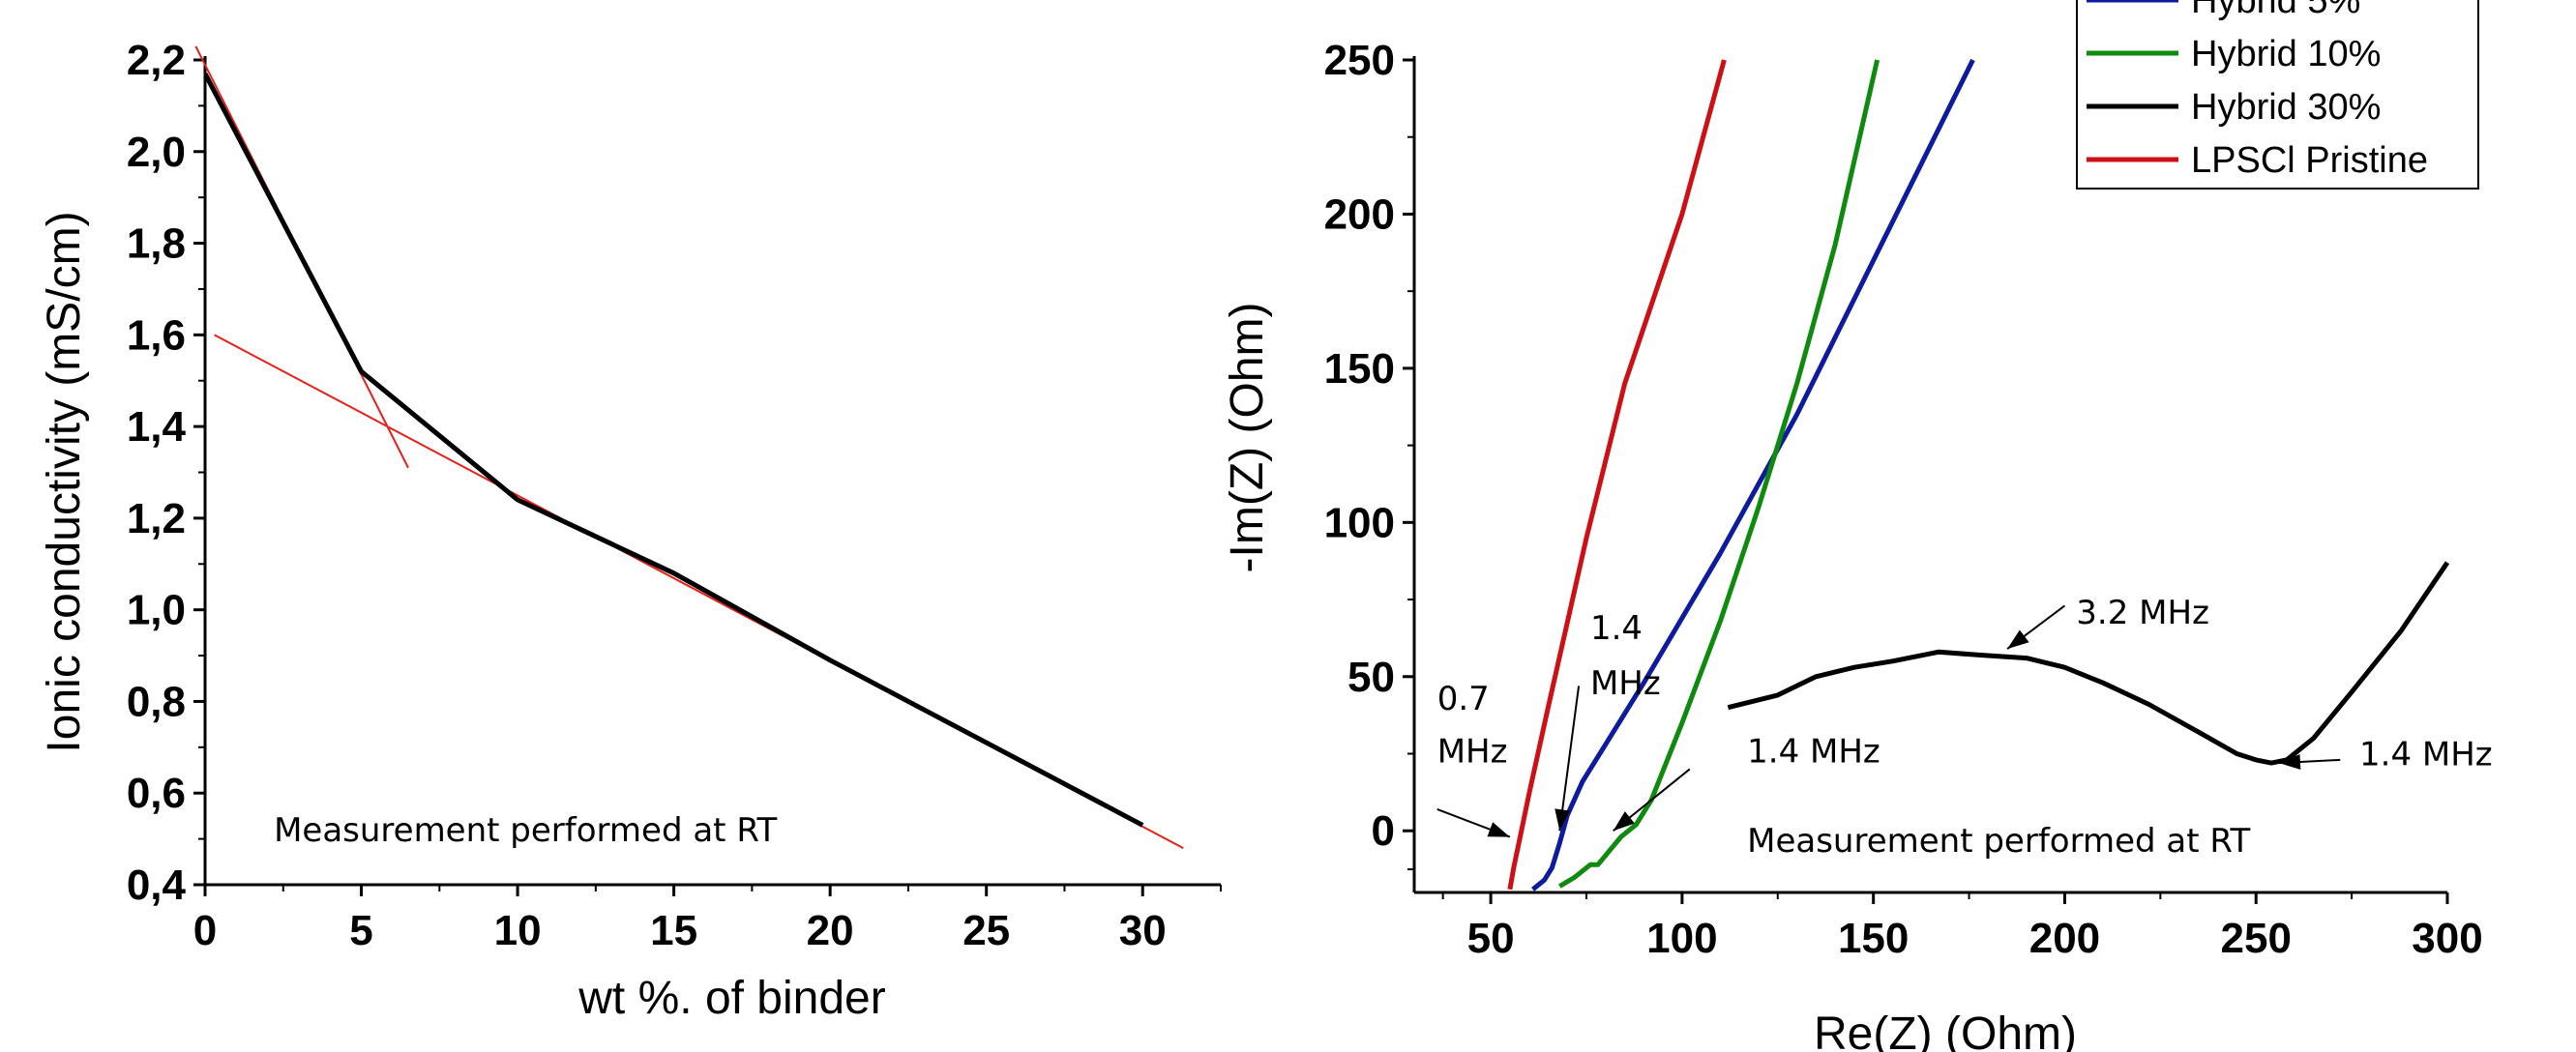  Describe the element at coordinates (2447, 938) in the screenshot. I see `x-tick-label: 300` at that location.